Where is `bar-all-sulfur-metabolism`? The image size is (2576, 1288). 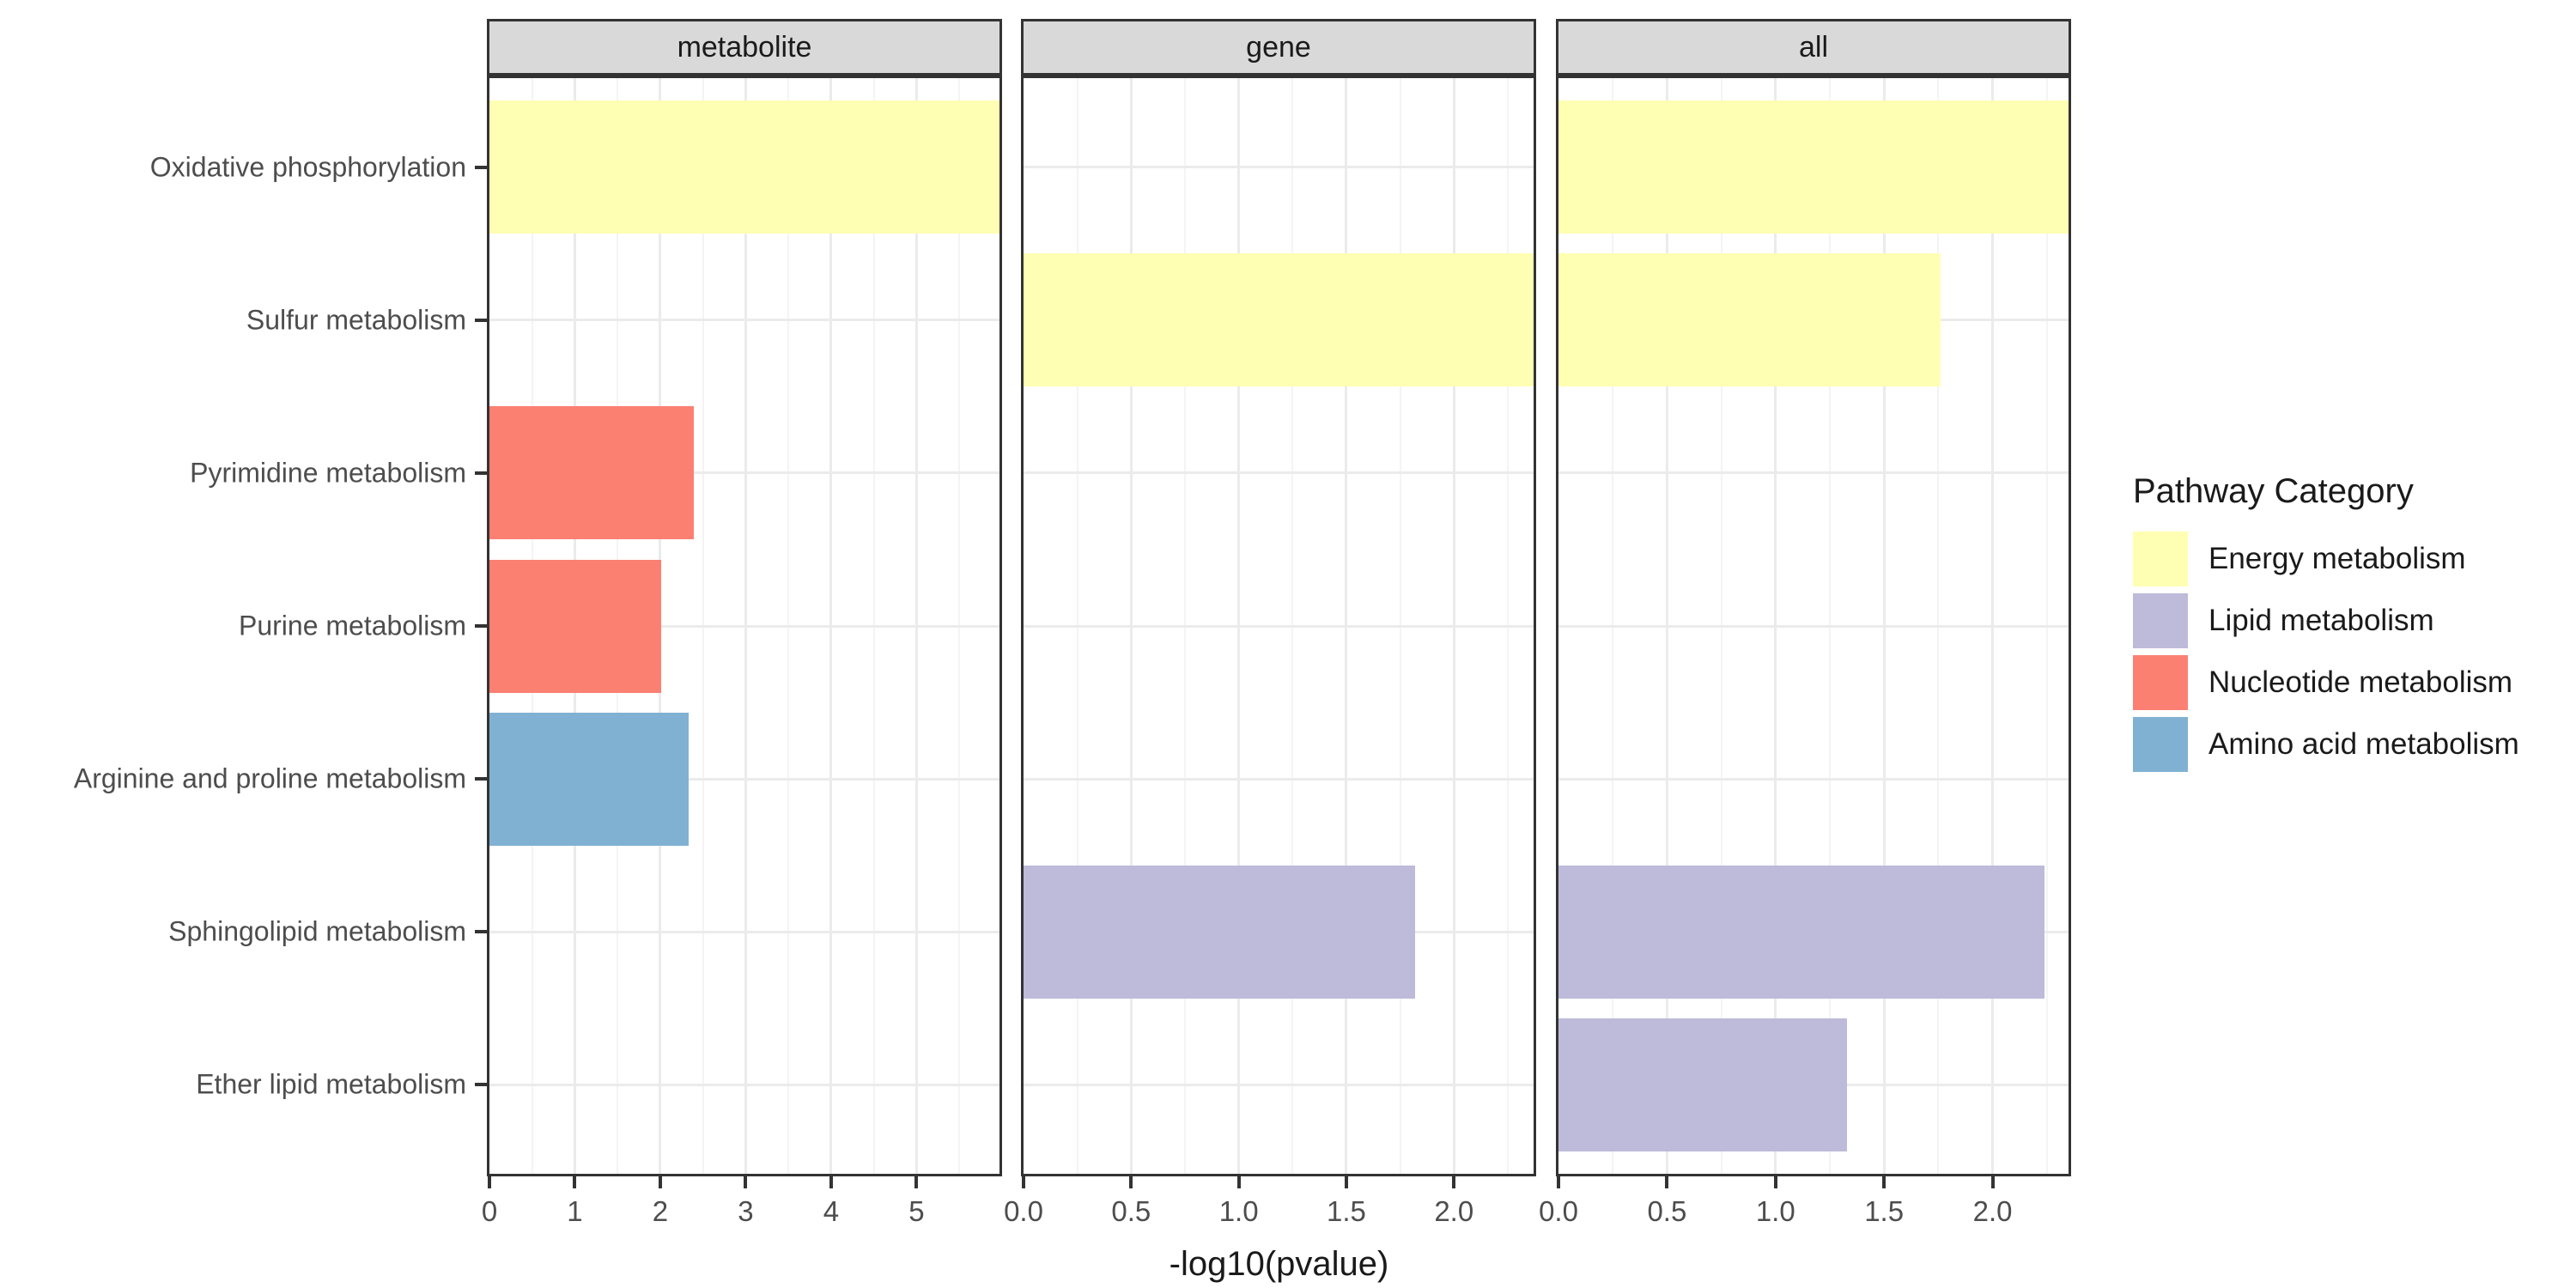
bar-all-sulfur-metabolism is located at coordinates (1749, 320).